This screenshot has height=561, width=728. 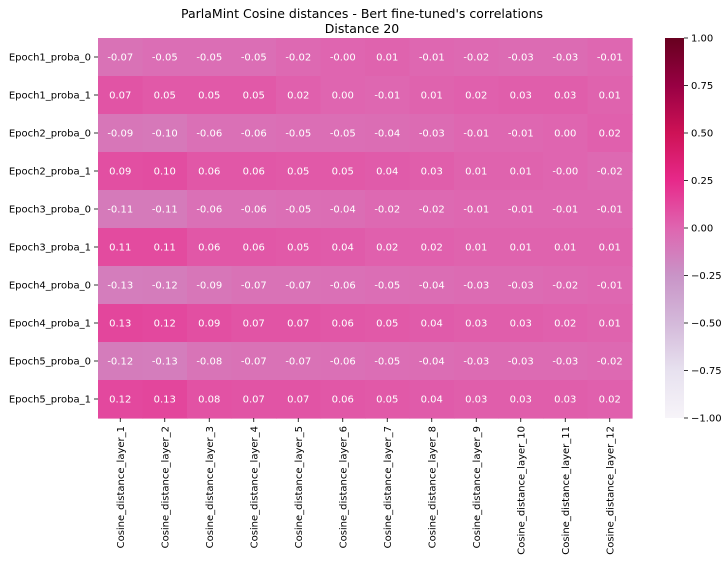 What do you see at coordinates (50, 172) in the screenshot?
I see `row-label: Epoch2_proba_1` at bounding box center [50, 172].